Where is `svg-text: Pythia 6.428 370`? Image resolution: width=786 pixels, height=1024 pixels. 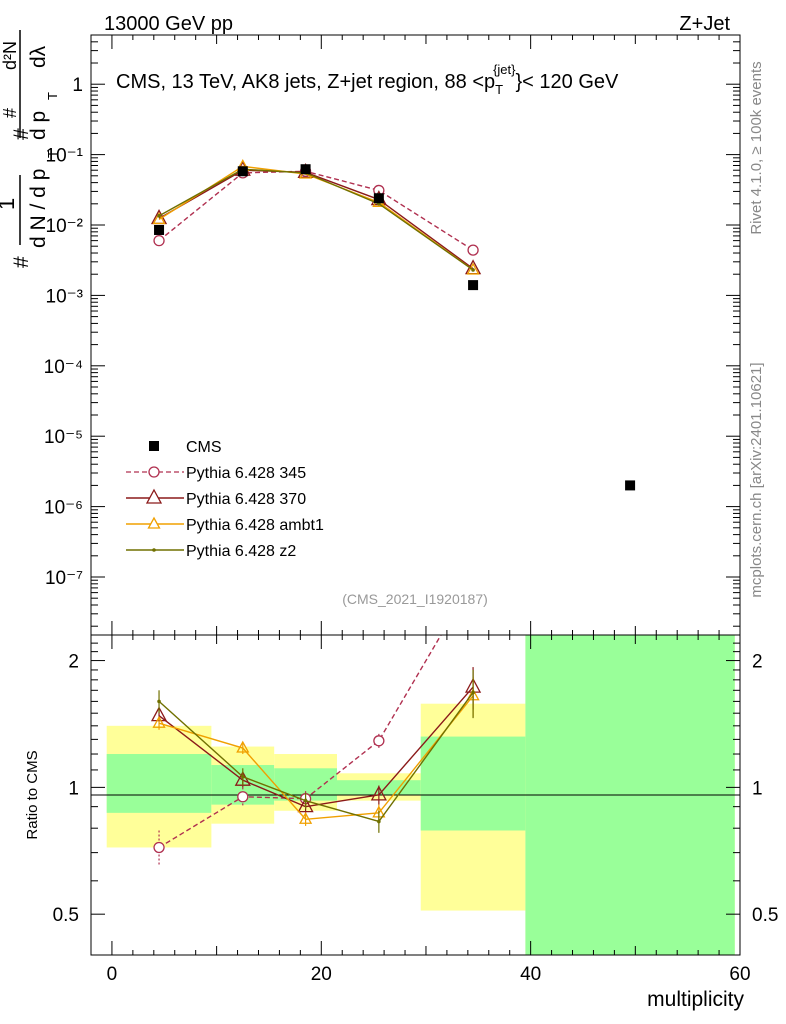 svg-text: Pythia 6.428 370 is located at coordinates (246, 499).